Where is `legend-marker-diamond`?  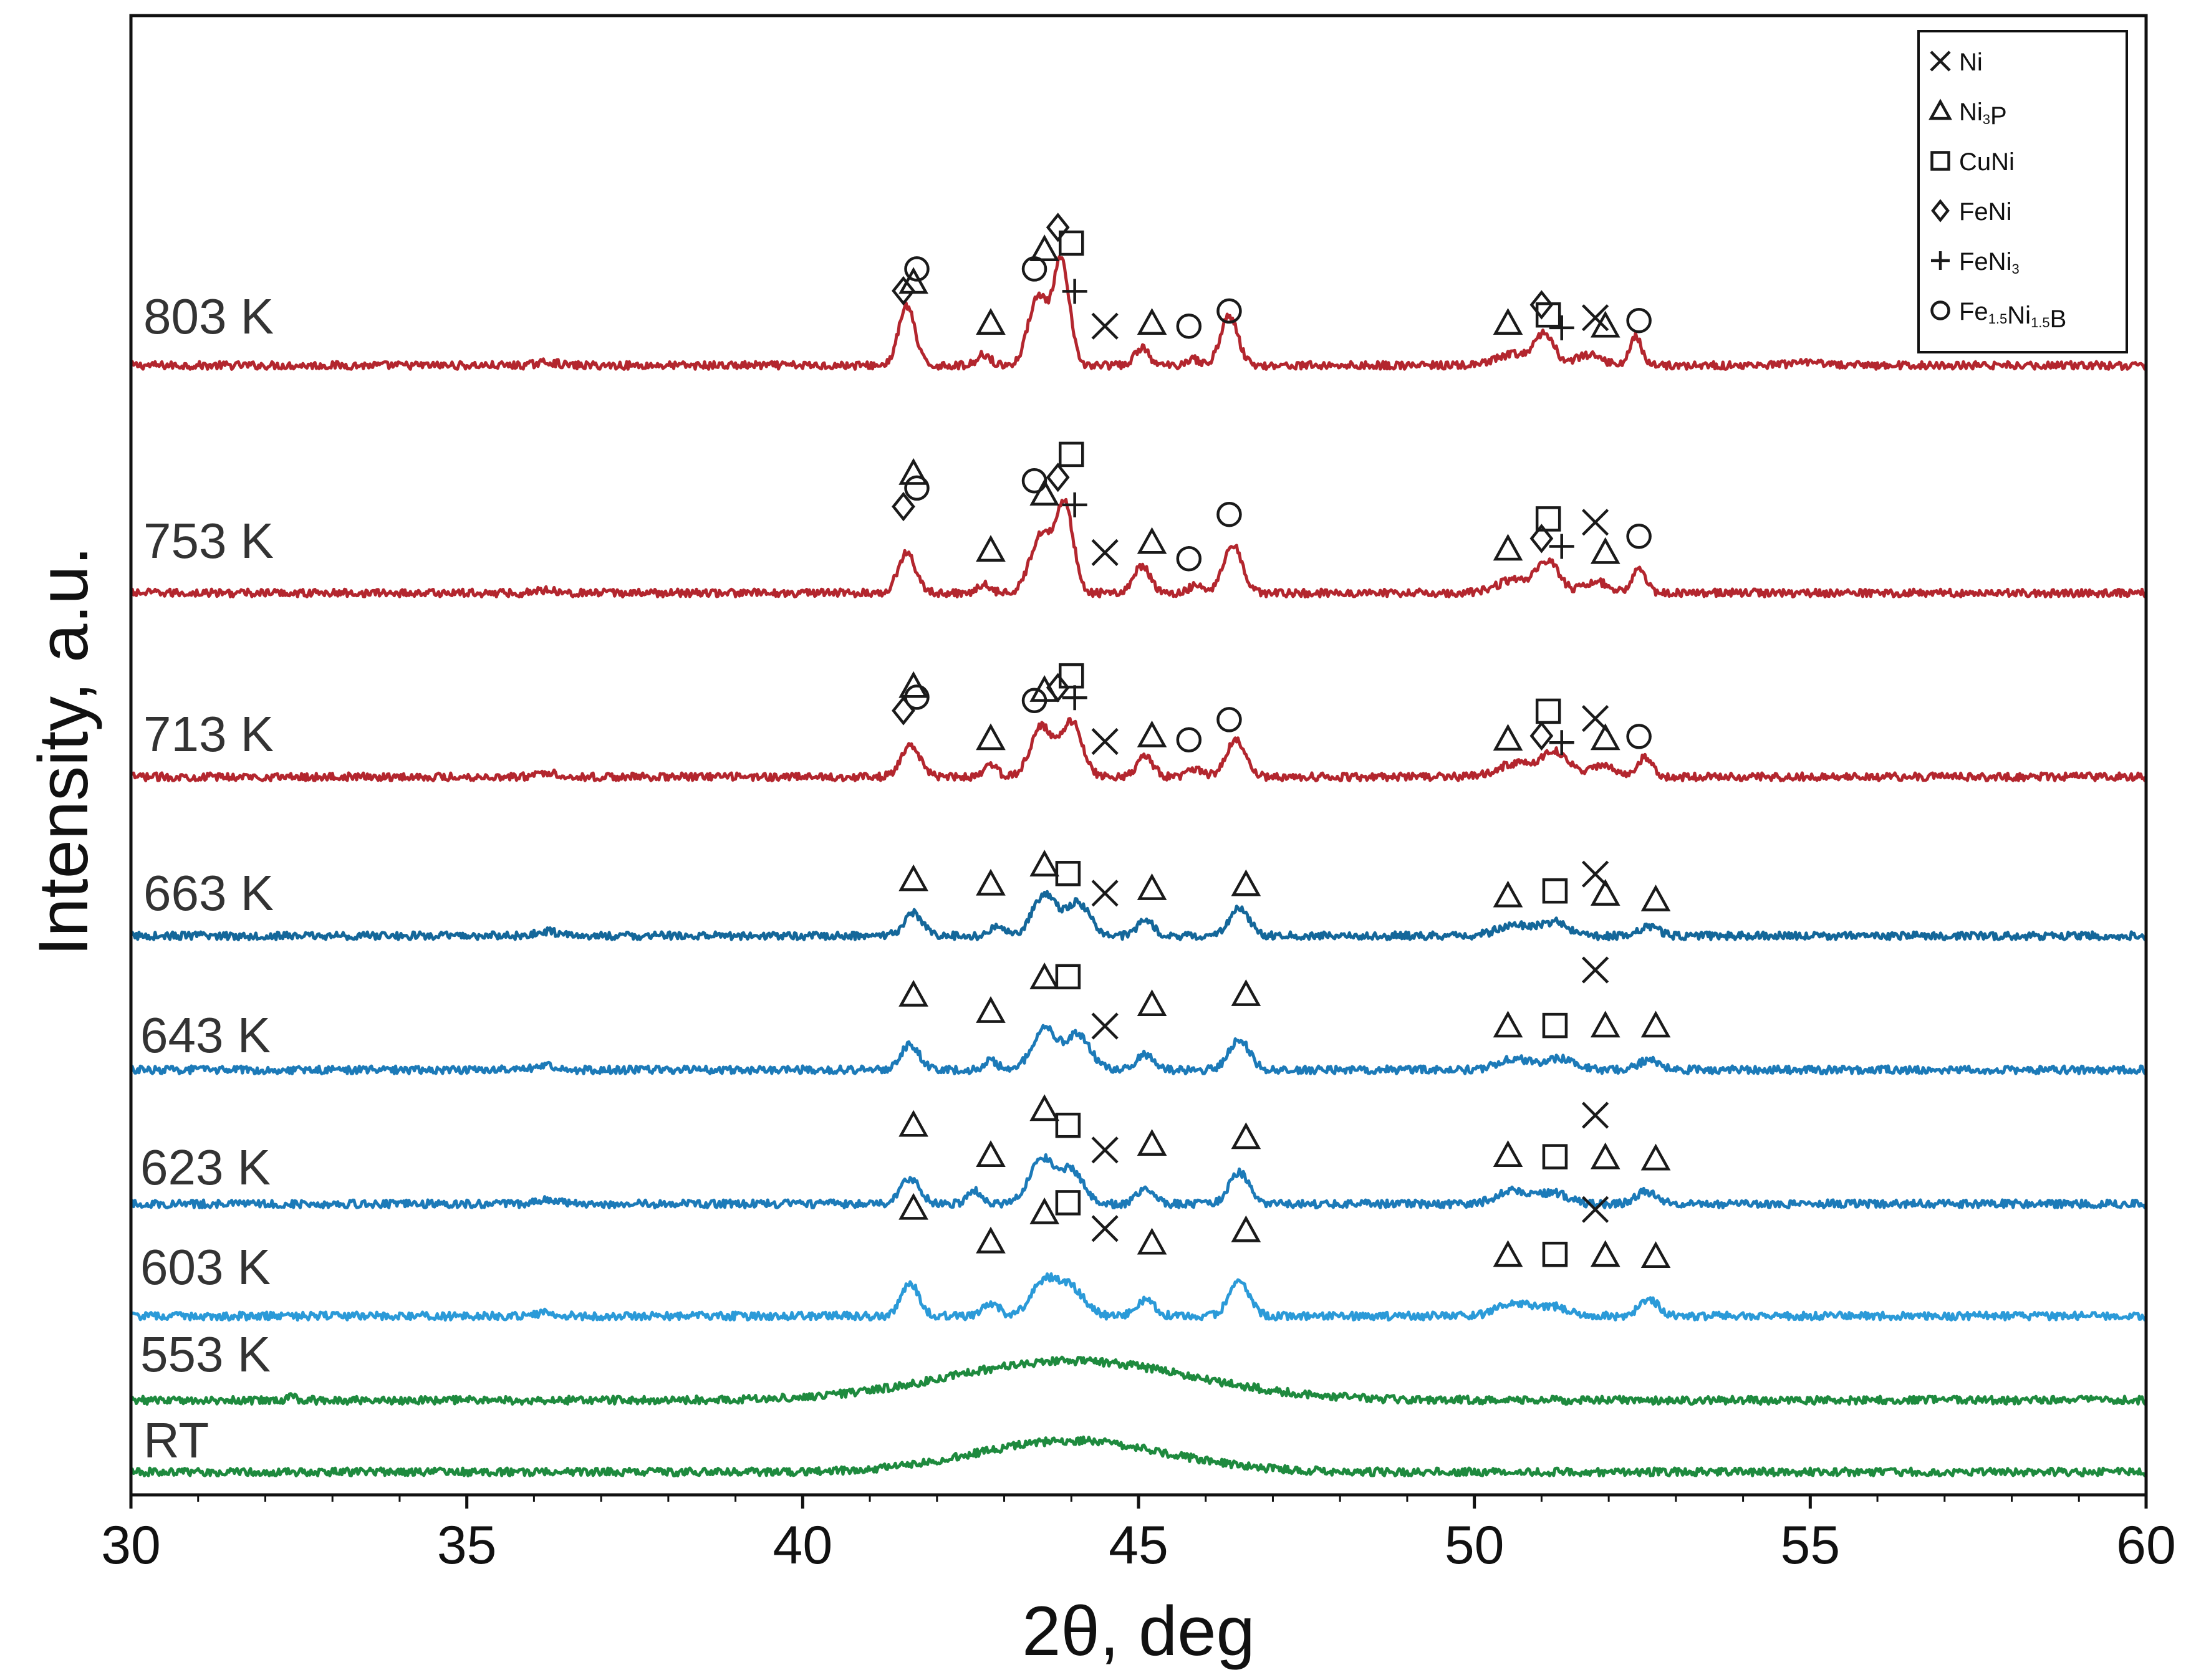
legend-marker-diamond is located at coordinates (1940, 211).